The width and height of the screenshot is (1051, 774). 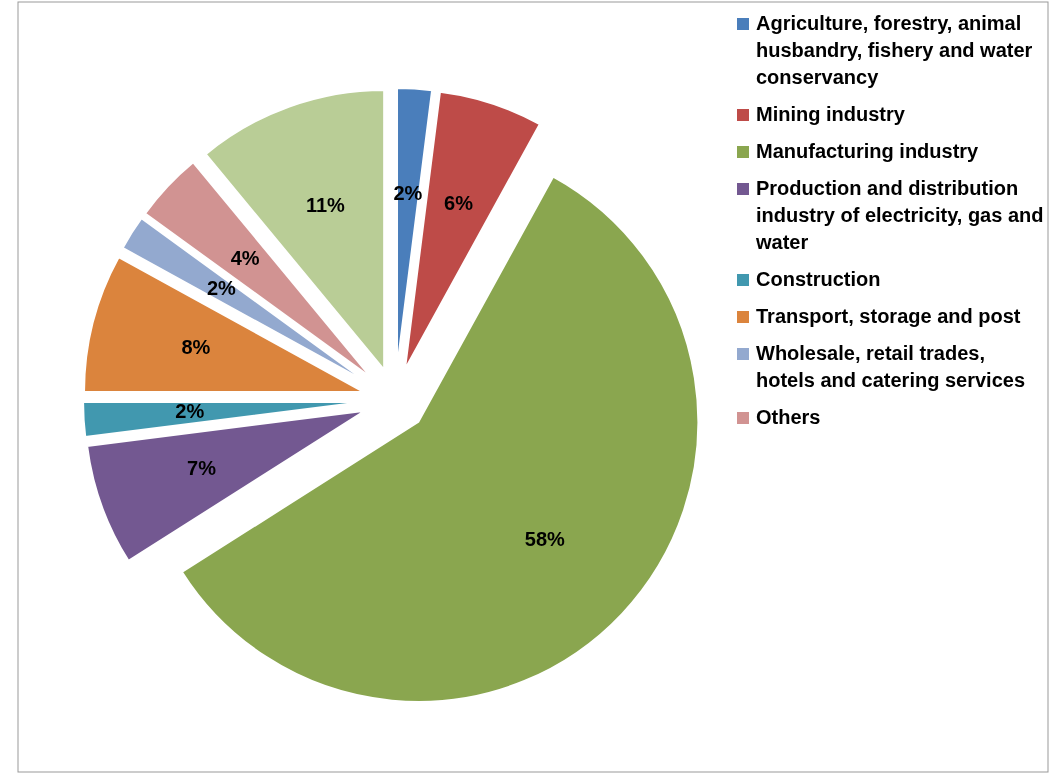 I want to click on legend-label: Mining industry, so click(x=831, y=114).